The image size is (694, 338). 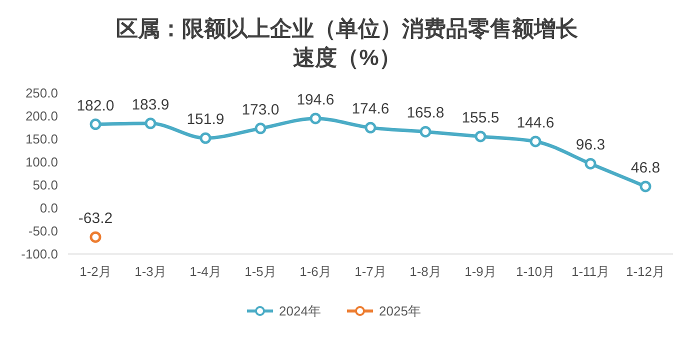 I want to click on x-tick-label: 1-7月, so click(x=370, y=271).